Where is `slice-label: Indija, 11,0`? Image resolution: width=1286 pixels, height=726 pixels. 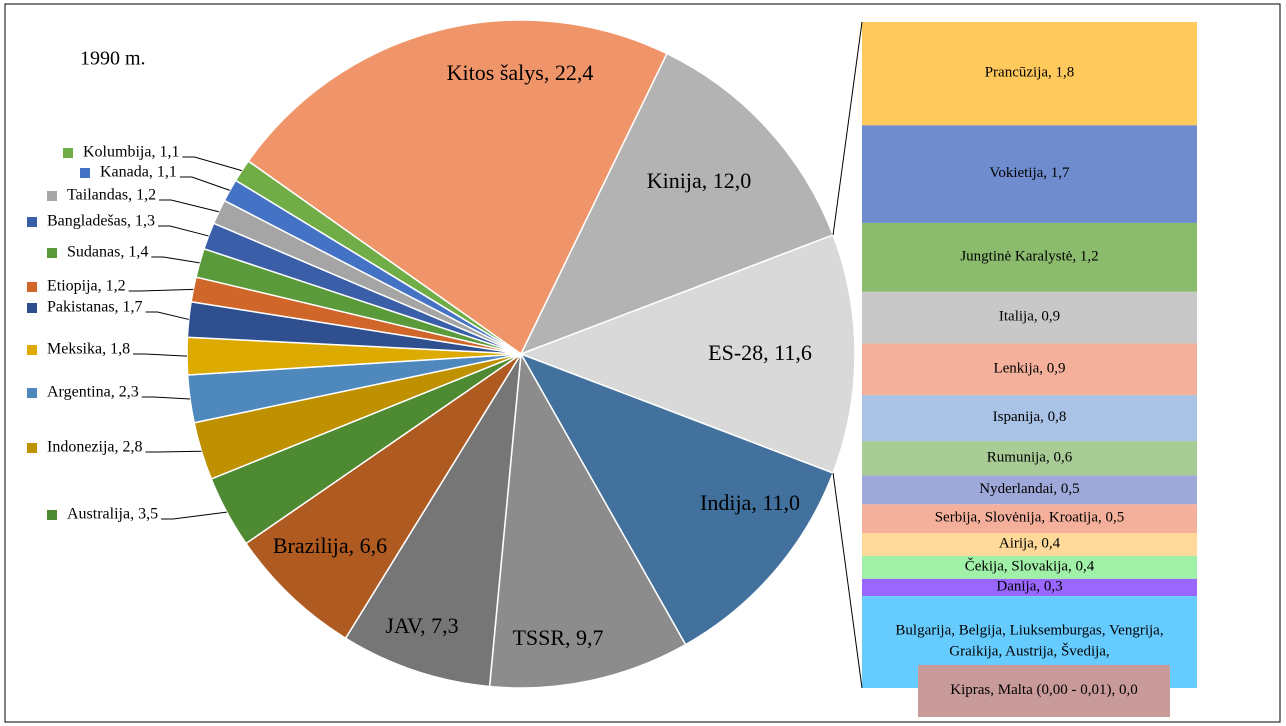
slice-label: Indija, 11,0 is located at coordinates (750, 502).